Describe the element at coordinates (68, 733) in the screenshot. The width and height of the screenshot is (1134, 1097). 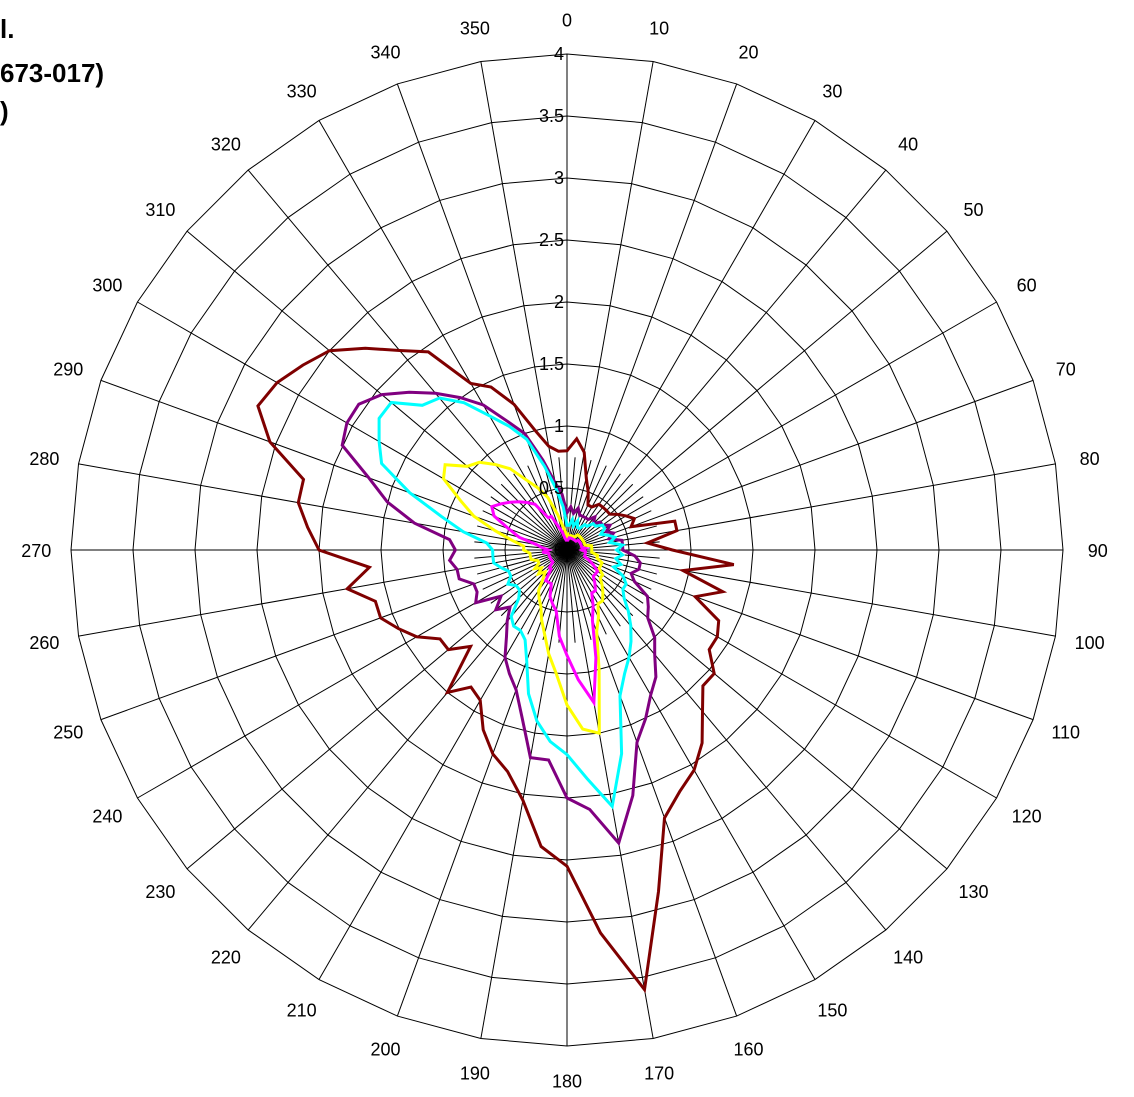
I see `angle-label: 250` at that location.